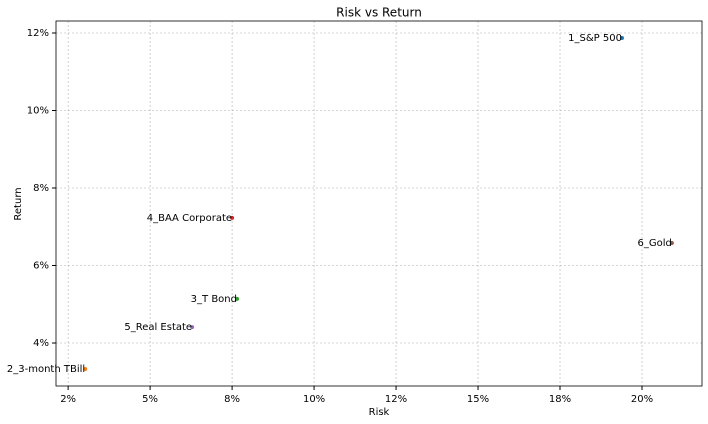 The image size is (708, 424). What do you see at coordinates (68, 399) in the screenshot?
I see `x-tick-label: 2%` at bounding box center [68, 399].